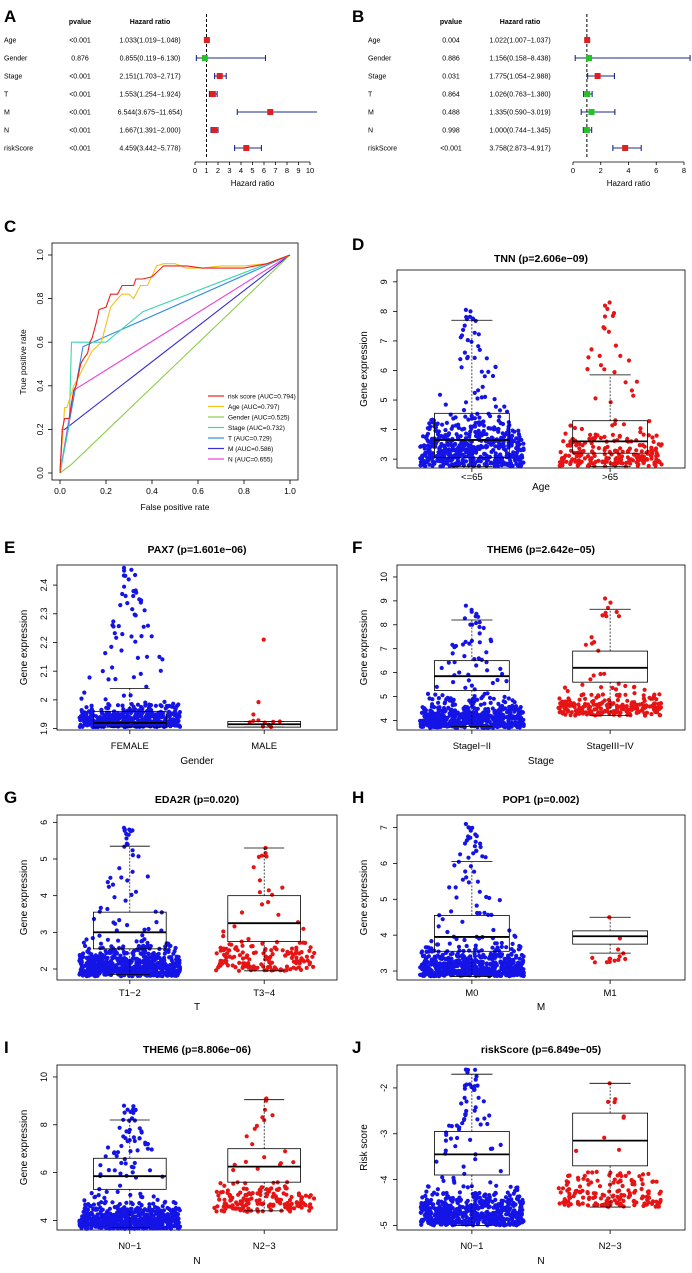 Image resolution: width=692 pixels, height=1273 pixels. Describe the element at coordinates (356, 1047) in the screenshot. I see `panel-letter-j: J` at that location.